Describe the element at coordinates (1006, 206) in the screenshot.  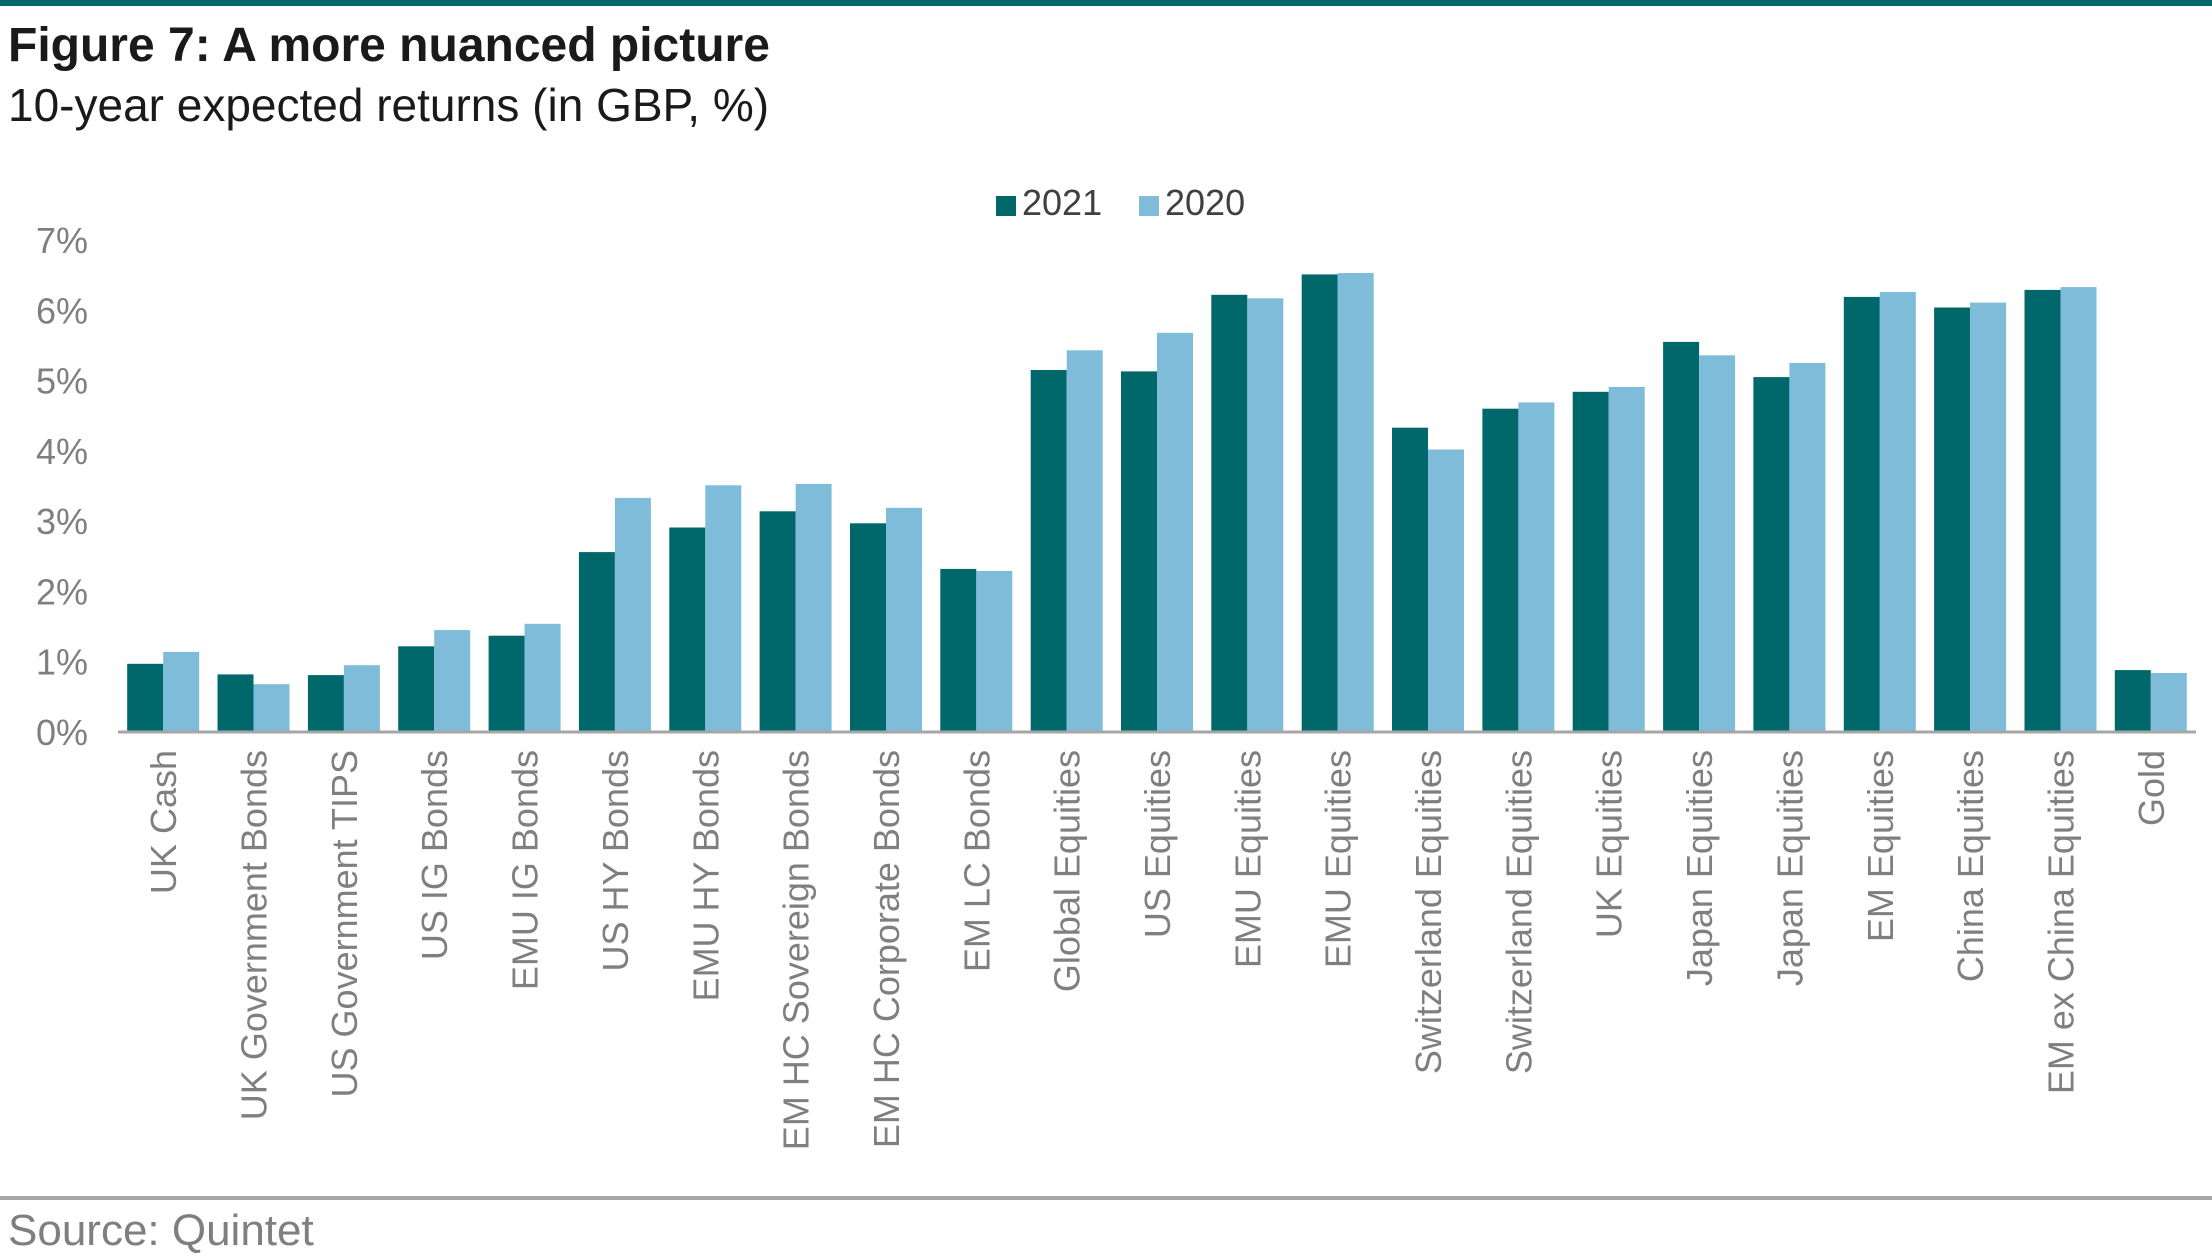
I see `legend-swatch-2021` at that location.